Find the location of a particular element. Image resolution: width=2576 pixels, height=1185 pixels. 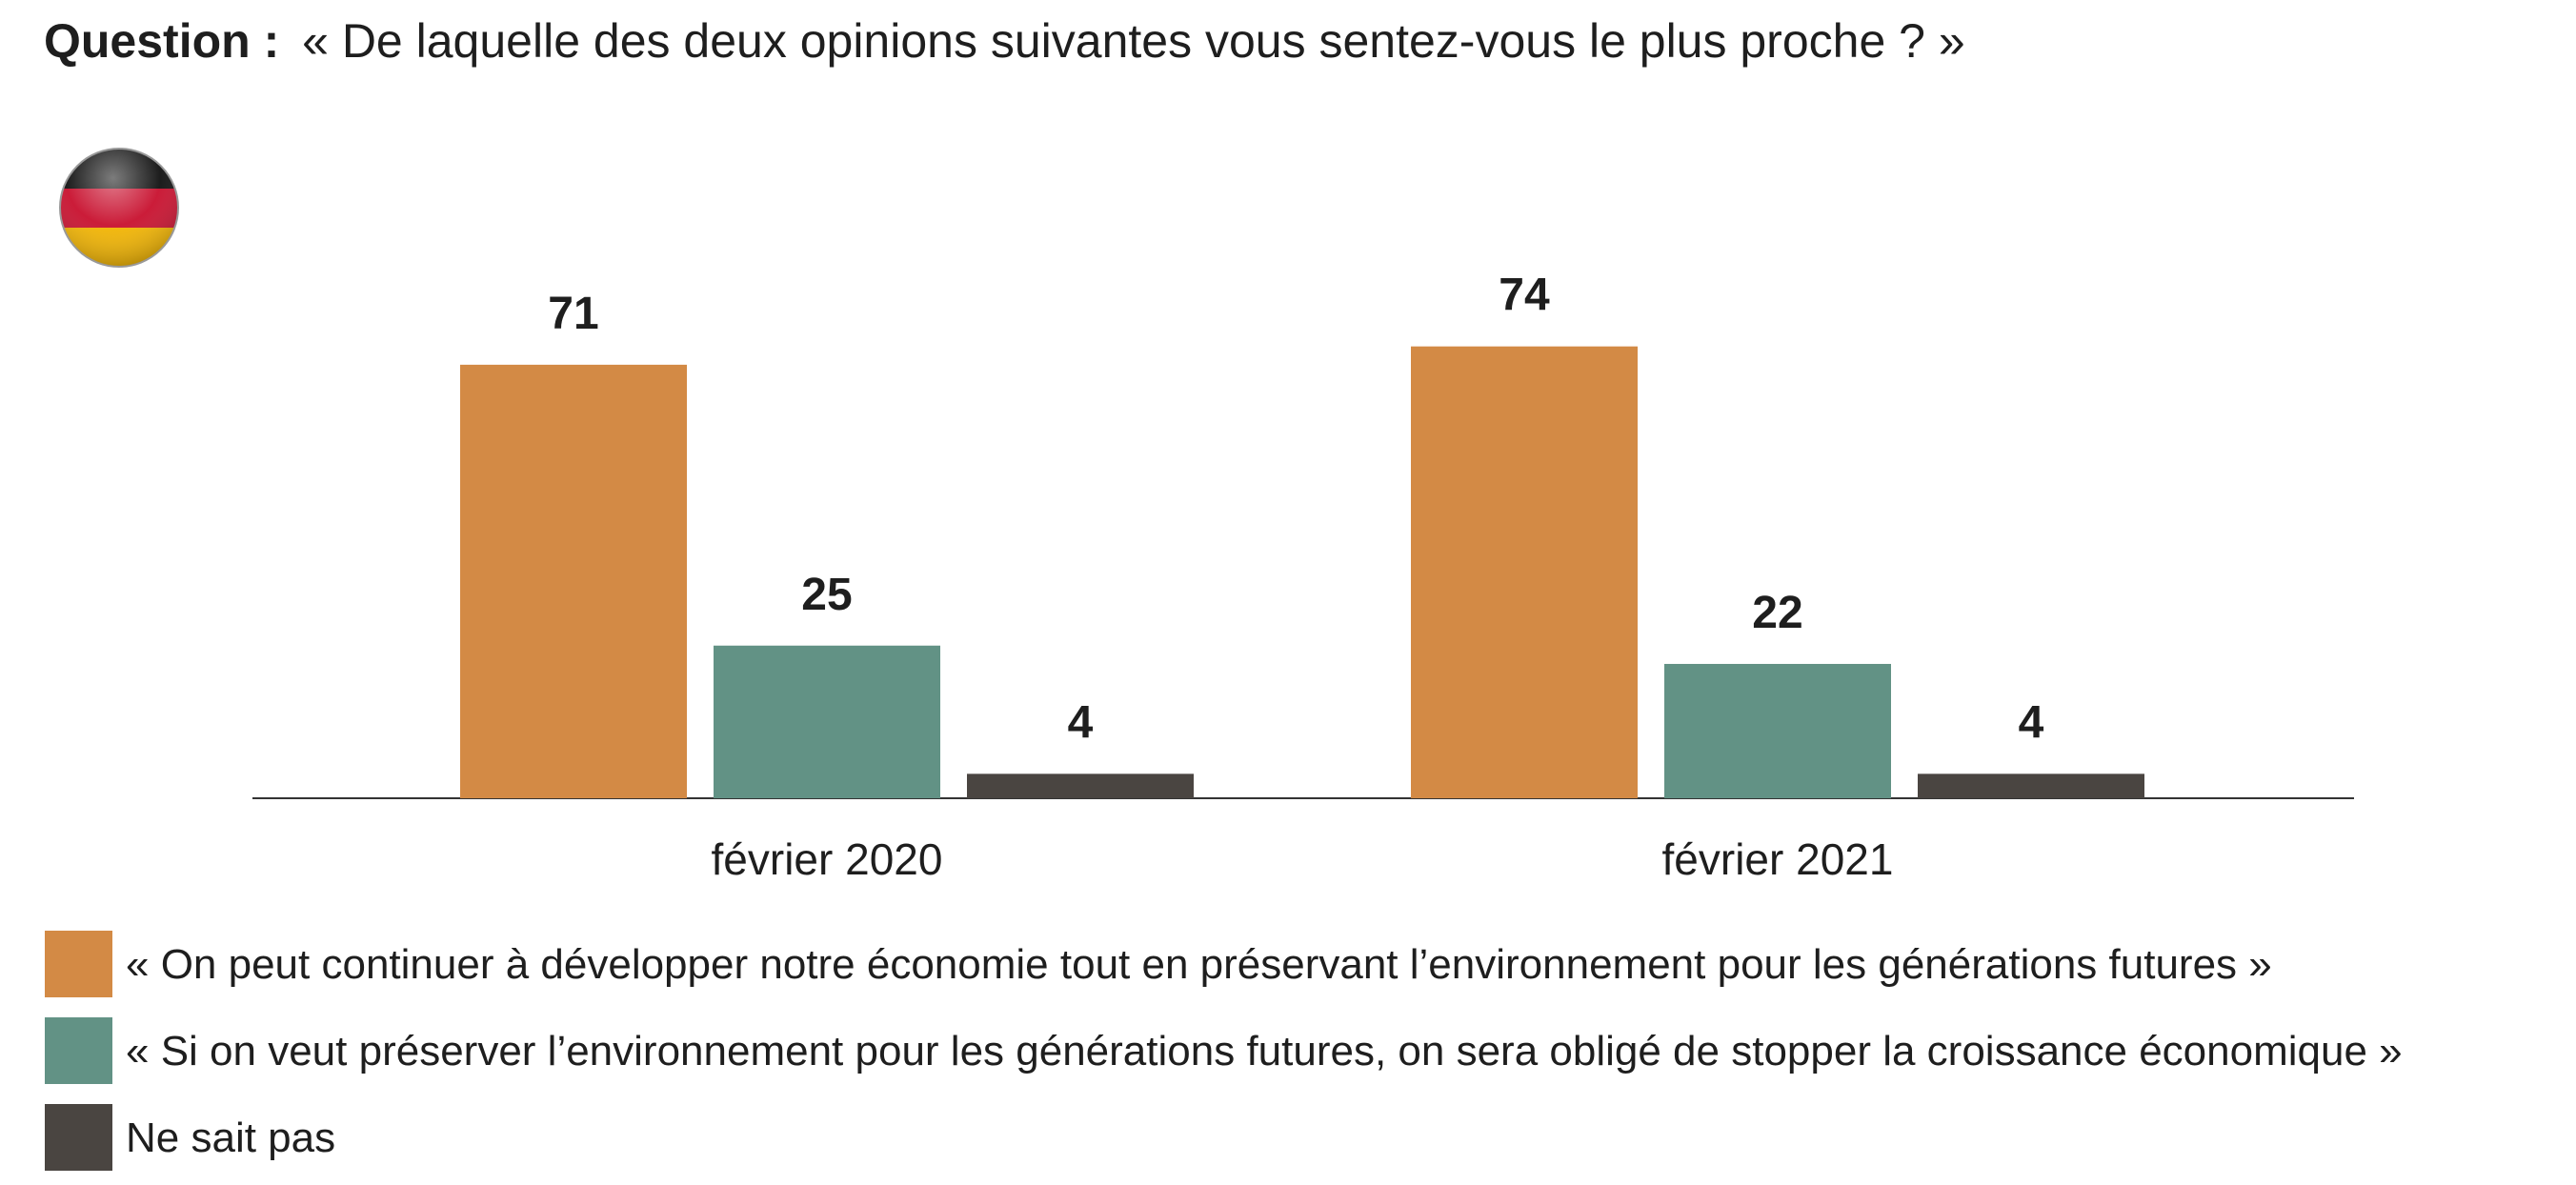

value-label: 74 is located at coordinates (1524, 296).